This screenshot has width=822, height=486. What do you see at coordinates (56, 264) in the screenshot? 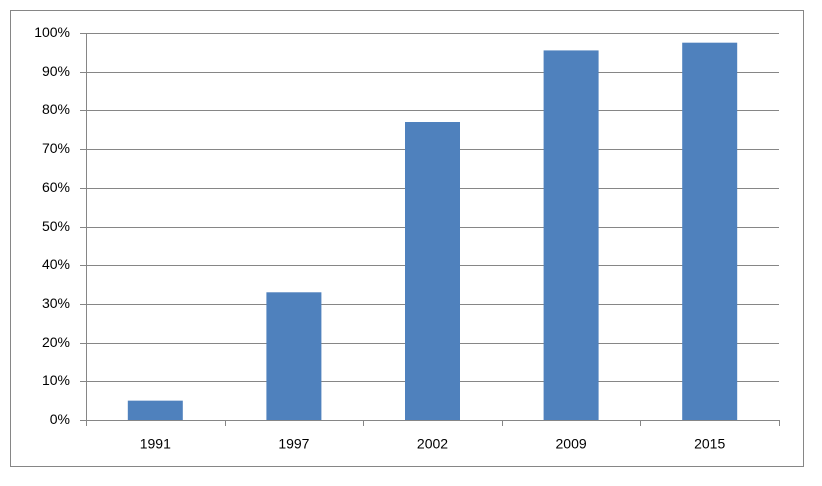
I see `y-tick-label: 40%` at bounding box center [56, 264].